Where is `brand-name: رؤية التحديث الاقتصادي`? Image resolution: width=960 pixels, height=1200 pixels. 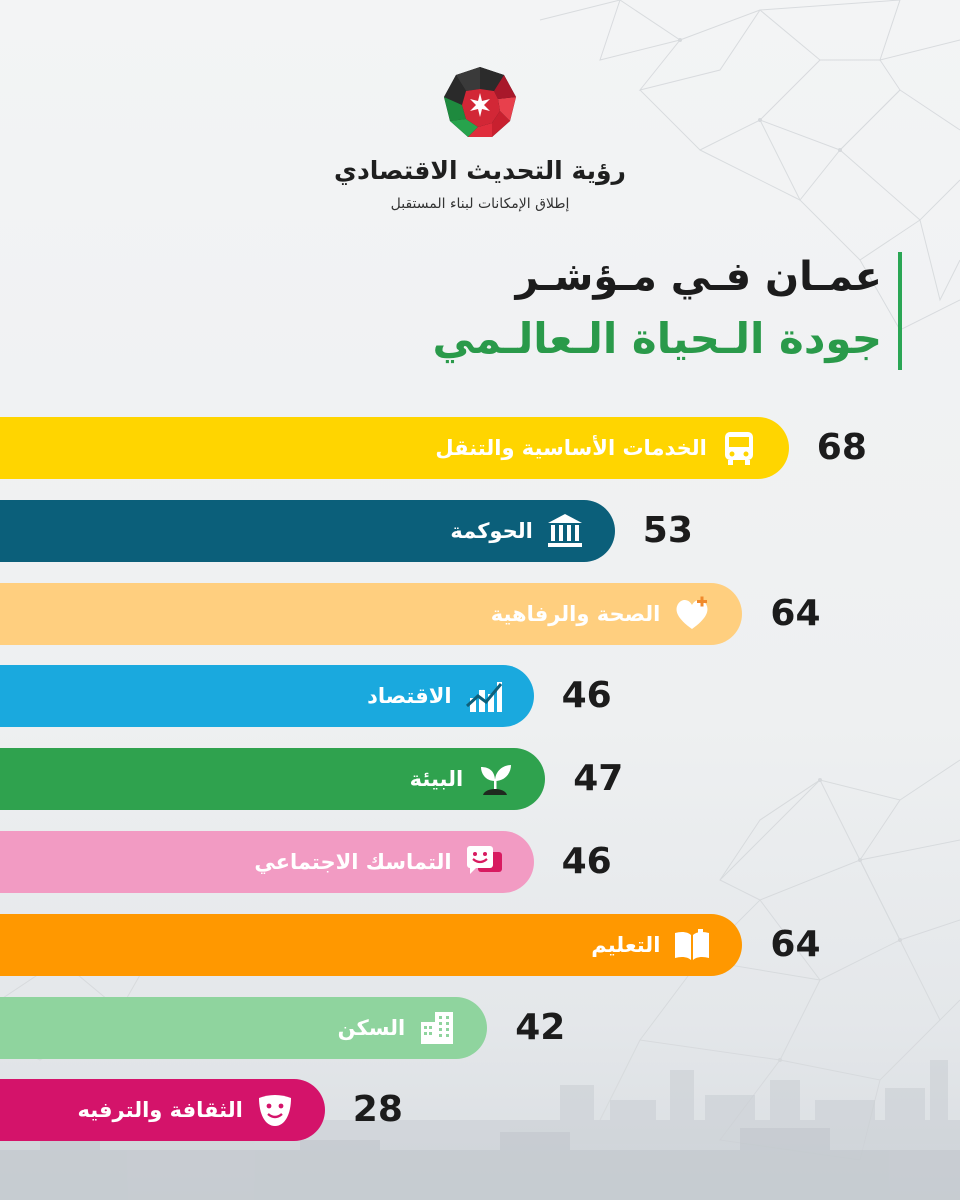 brand-name: رؤية التحديث الاقتصادي is located at coordinates (480, 170).